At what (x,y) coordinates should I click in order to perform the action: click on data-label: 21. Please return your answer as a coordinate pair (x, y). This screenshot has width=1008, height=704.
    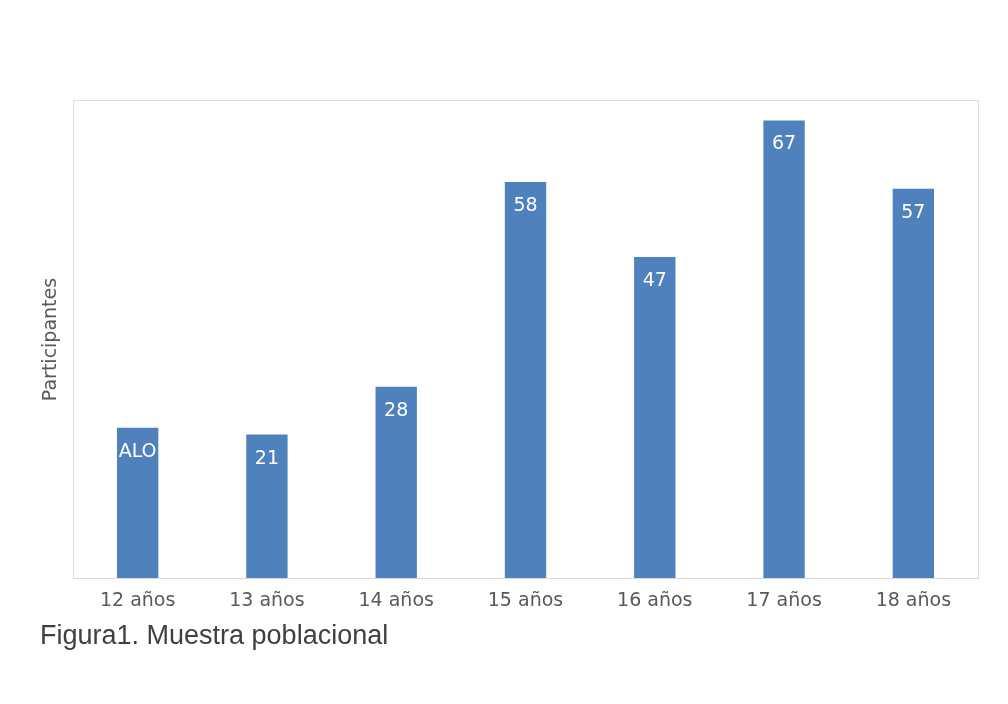
    Looking at the image, I should click on (267, 456).